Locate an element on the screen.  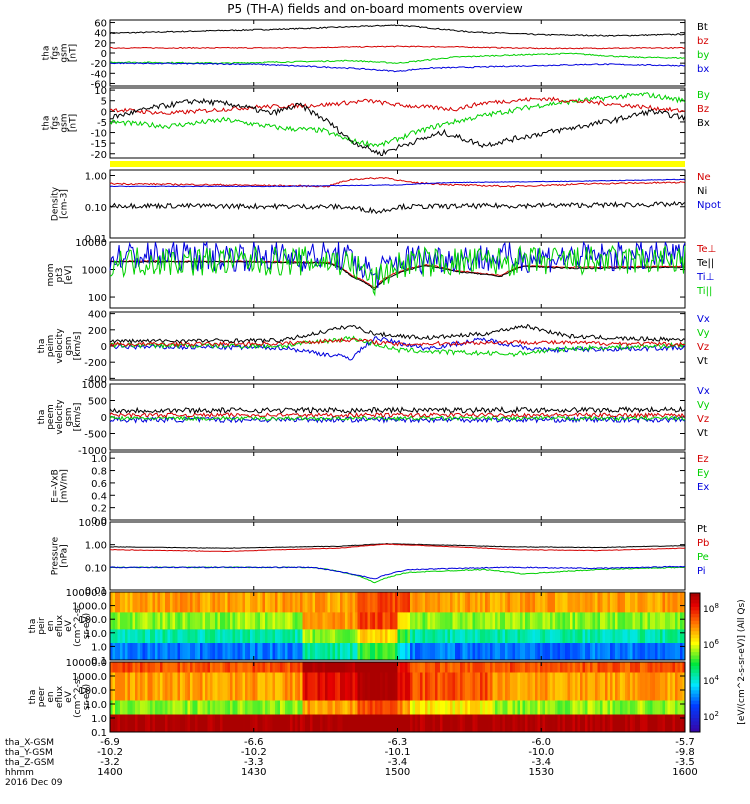
axis-row-value: -5.7 is located at coordinates (685, 742).